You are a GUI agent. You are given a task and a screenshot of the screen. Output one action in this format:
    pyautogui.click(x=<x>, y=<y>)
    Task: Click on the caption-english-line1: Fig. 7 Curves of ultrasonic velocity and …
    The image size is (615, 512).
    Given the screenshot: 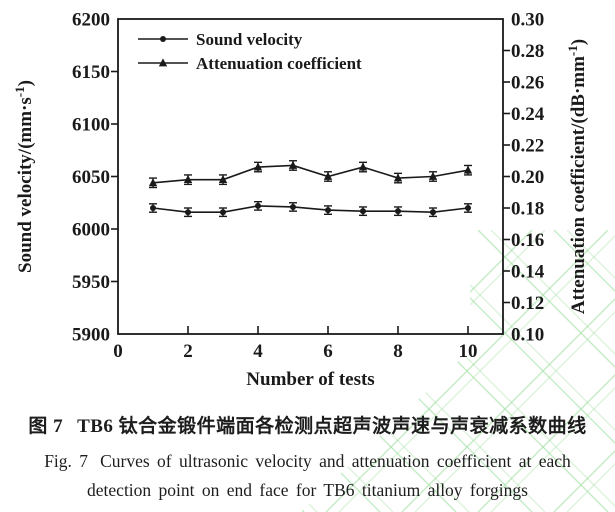 What is the action you would take?
    pyautogui.click(x=307, y=461)
    